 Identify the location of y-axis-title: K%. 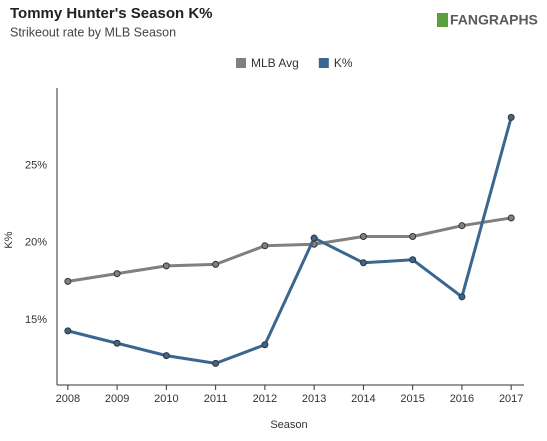
(9, 239).